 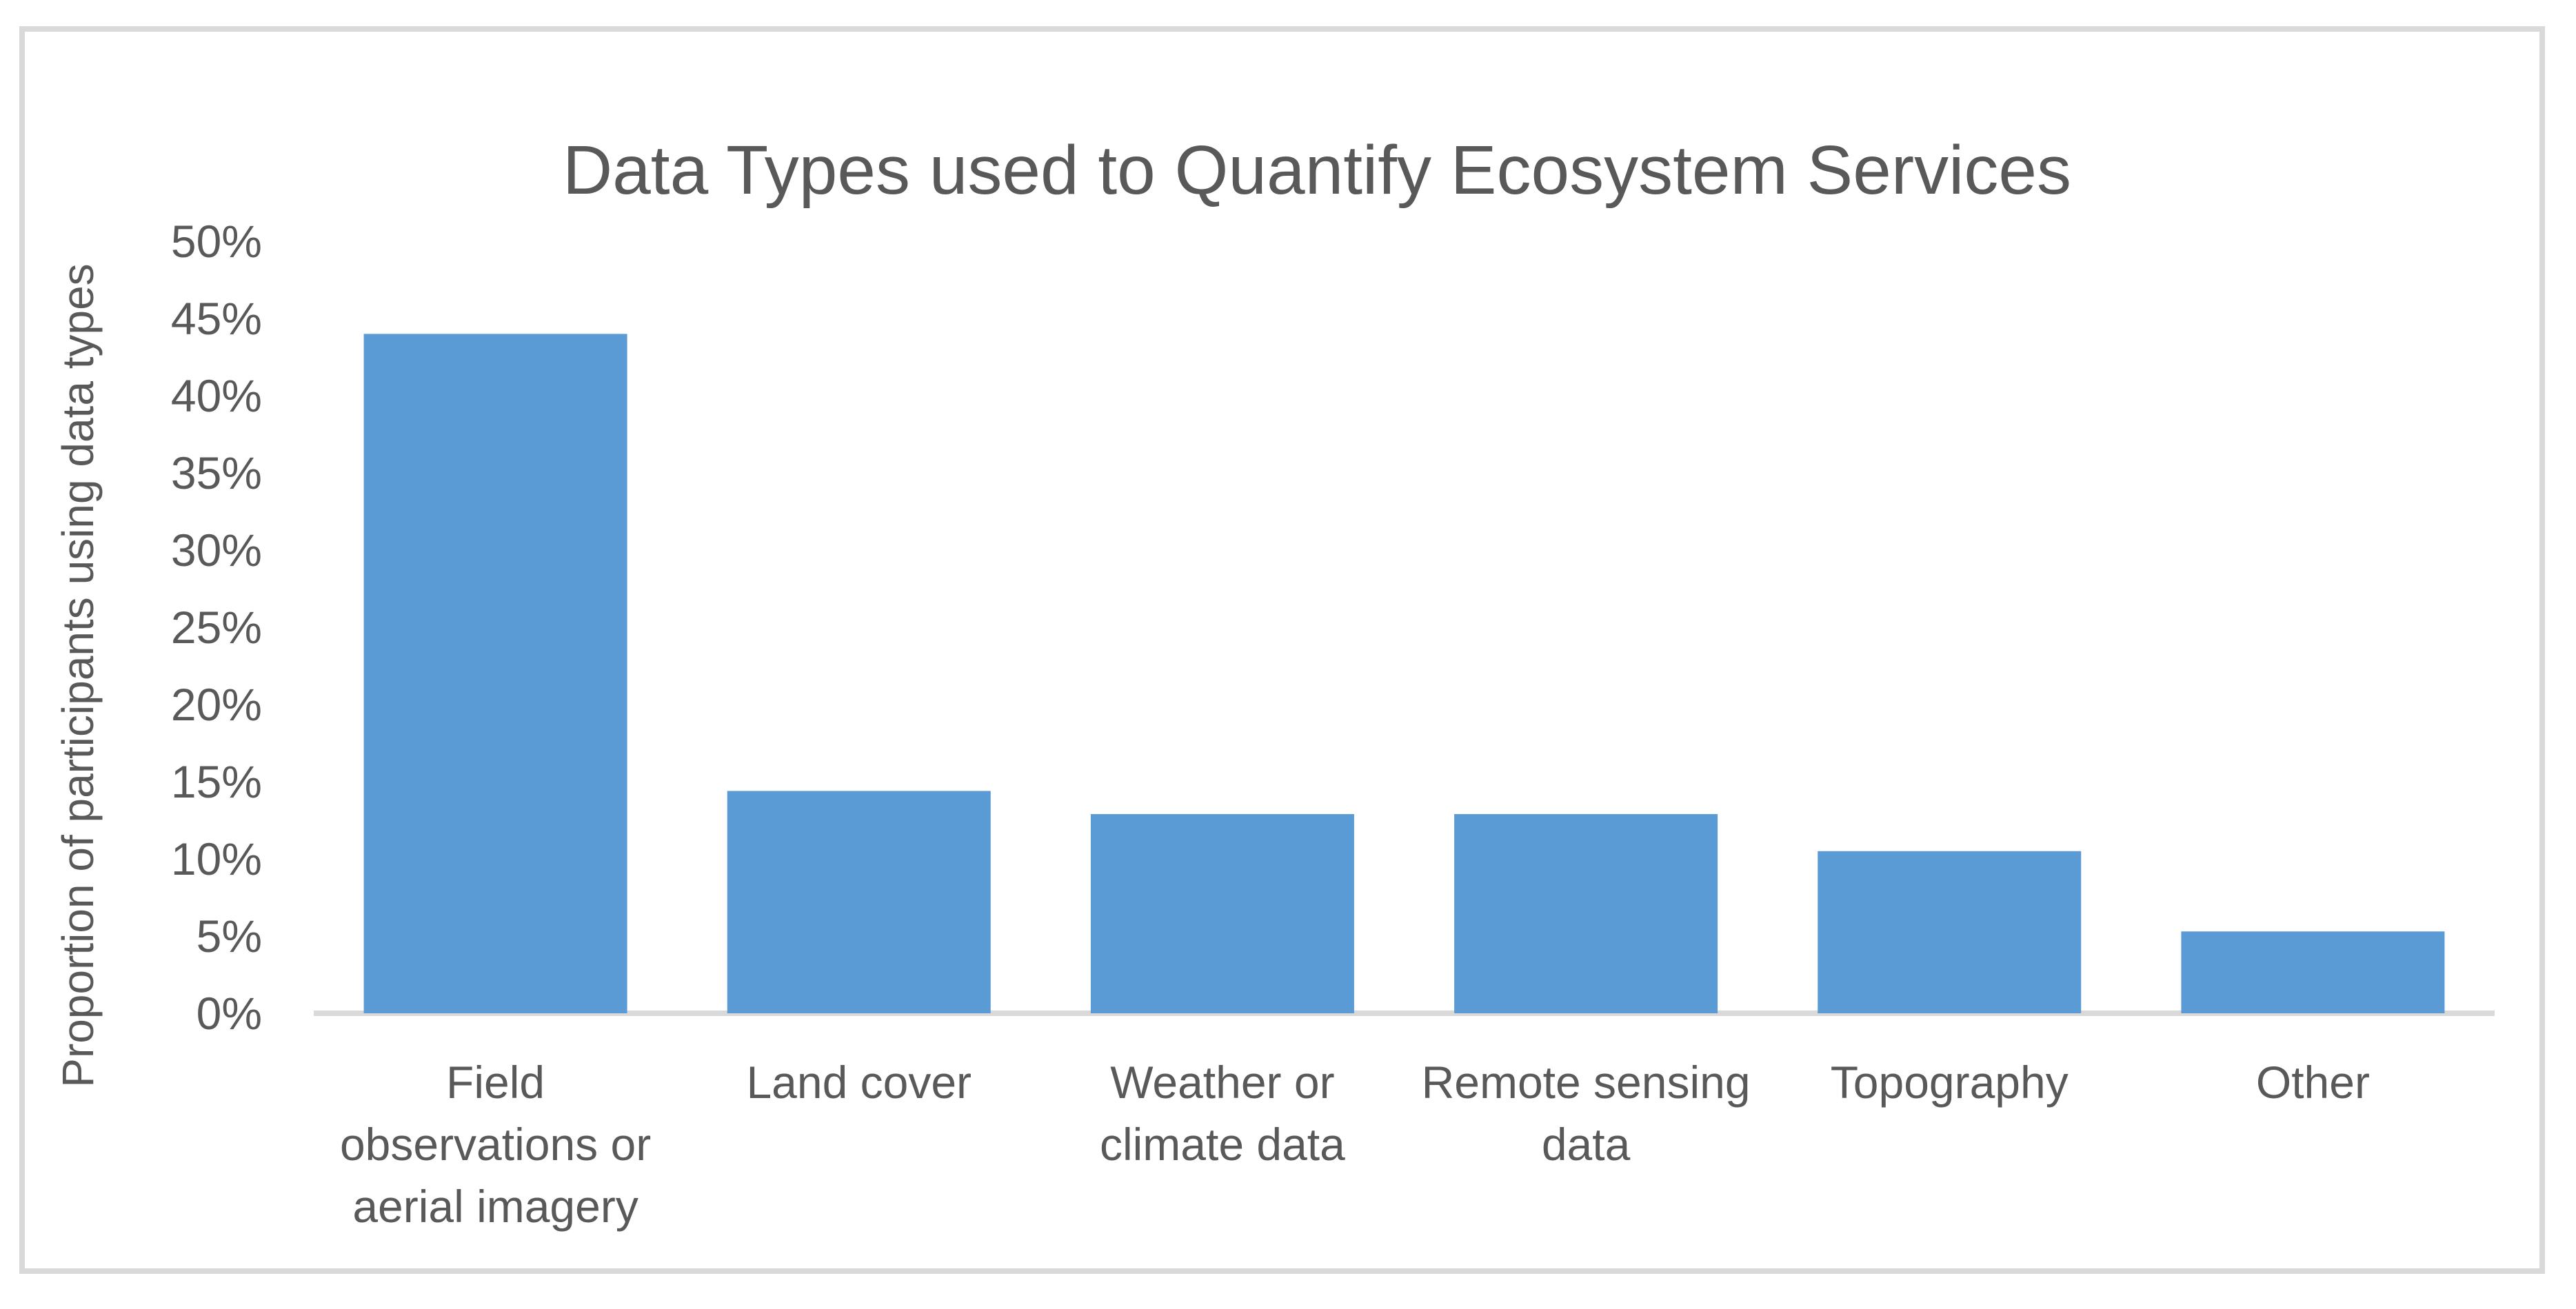 I want to click on y-tick-label-10: 10%, so click(x=216, y=858).